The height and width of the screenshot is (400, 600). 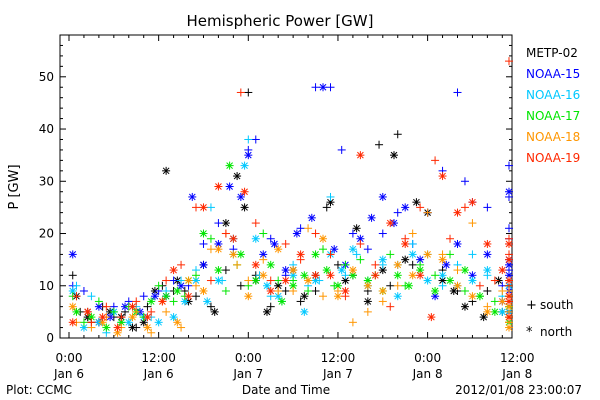 I want to click on y-tick-label: 30, so click(x=46, y=181).